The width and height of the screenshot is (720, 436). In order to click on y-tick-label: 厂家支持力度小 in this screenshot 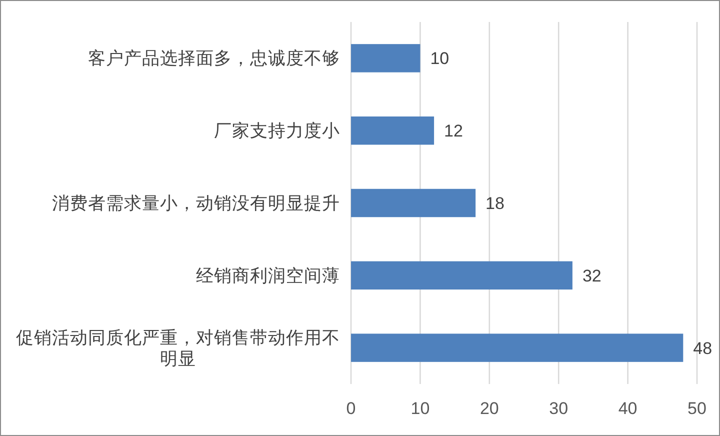, I will do `click(277, 130)`.